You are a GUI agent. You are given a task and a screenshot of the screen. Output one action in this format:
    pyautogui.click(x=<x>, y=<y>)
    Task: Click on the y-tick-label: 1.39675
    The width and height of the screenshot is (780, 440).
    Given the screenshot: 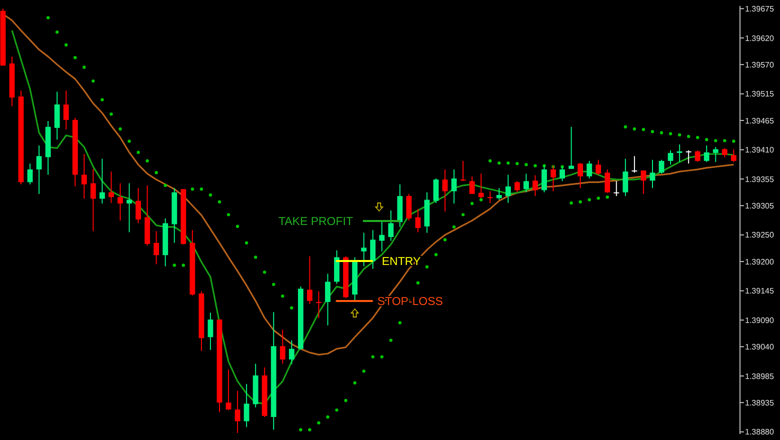 What is the action you would take?
    pyautogui.click(x=759, y=9)
    